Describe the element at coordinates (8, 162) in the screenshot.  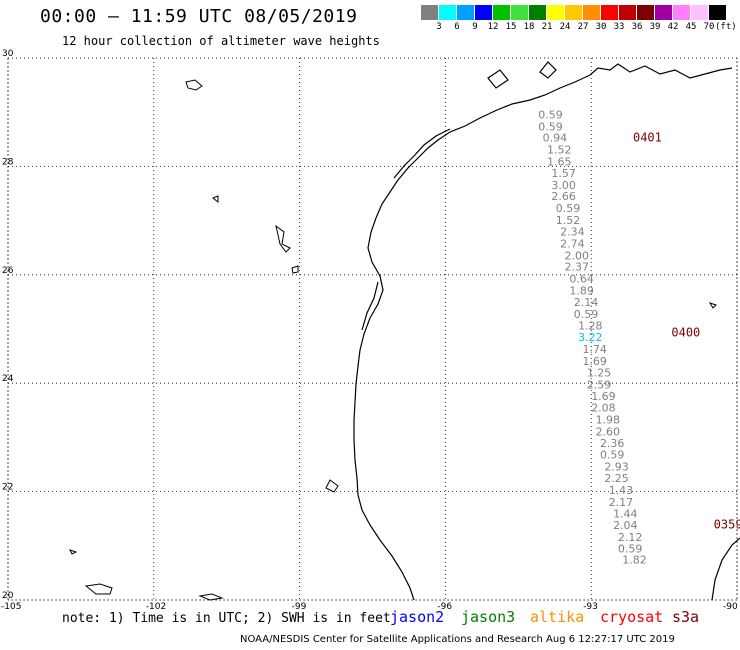
I see `lat-tick-label: 28` at that location.